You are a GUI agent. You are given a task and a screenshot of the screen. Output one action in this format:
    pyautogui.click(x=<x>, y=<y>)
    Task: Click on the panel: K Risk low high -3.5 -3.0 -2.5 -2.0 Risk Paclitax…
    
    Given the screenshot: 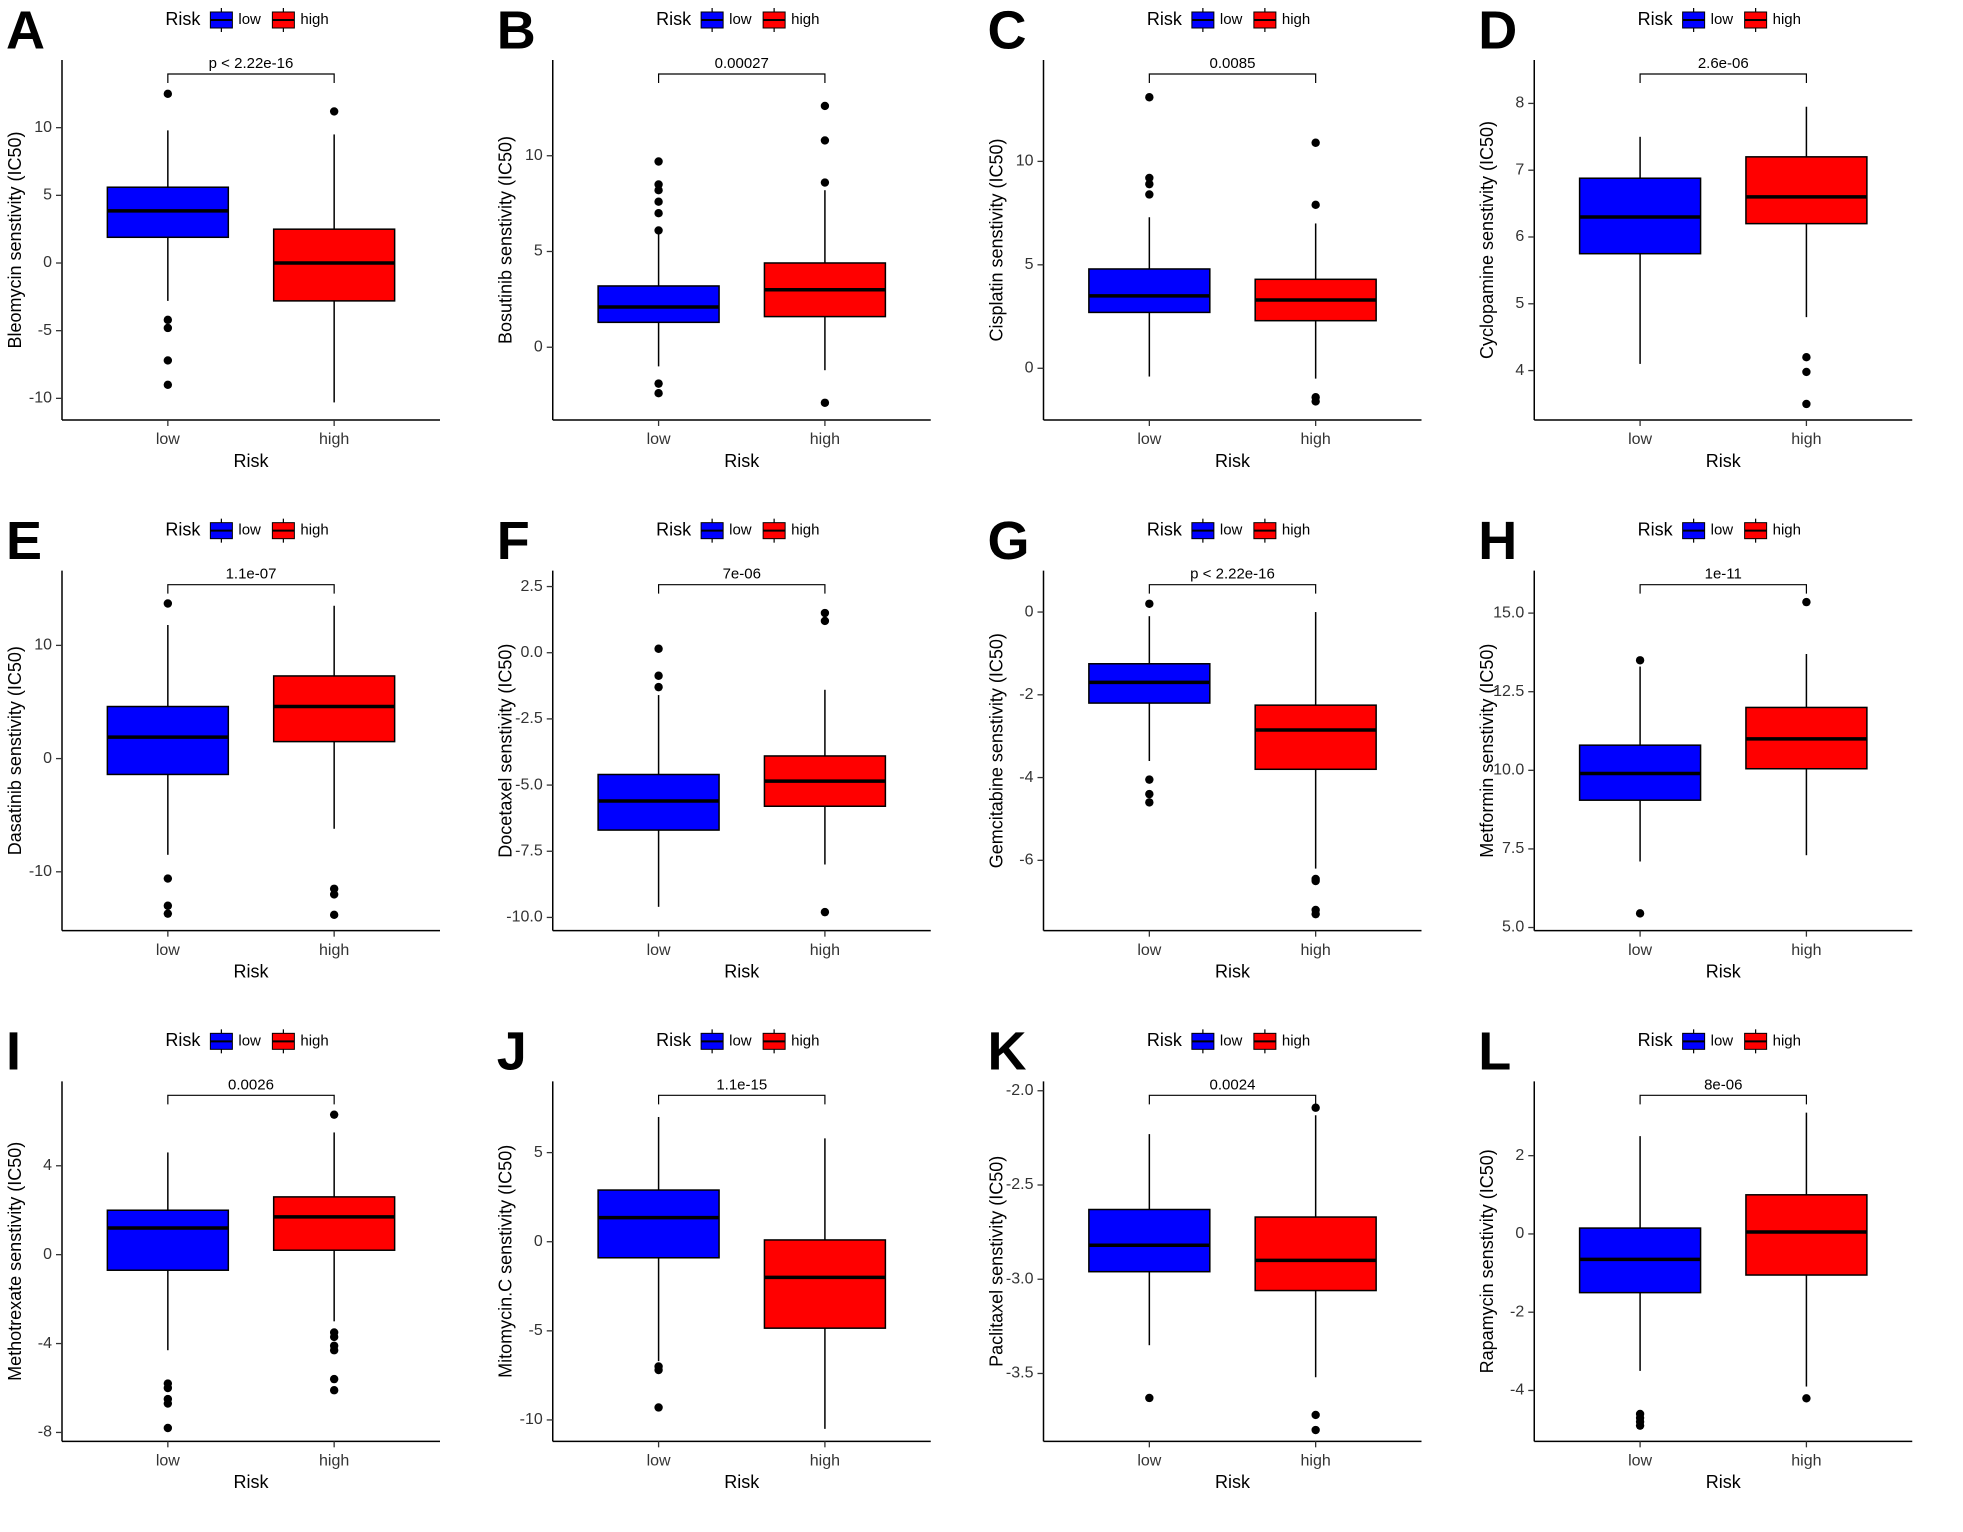 What is the action you would take?
    pyautogui.click(x=1204, y=1257)
    